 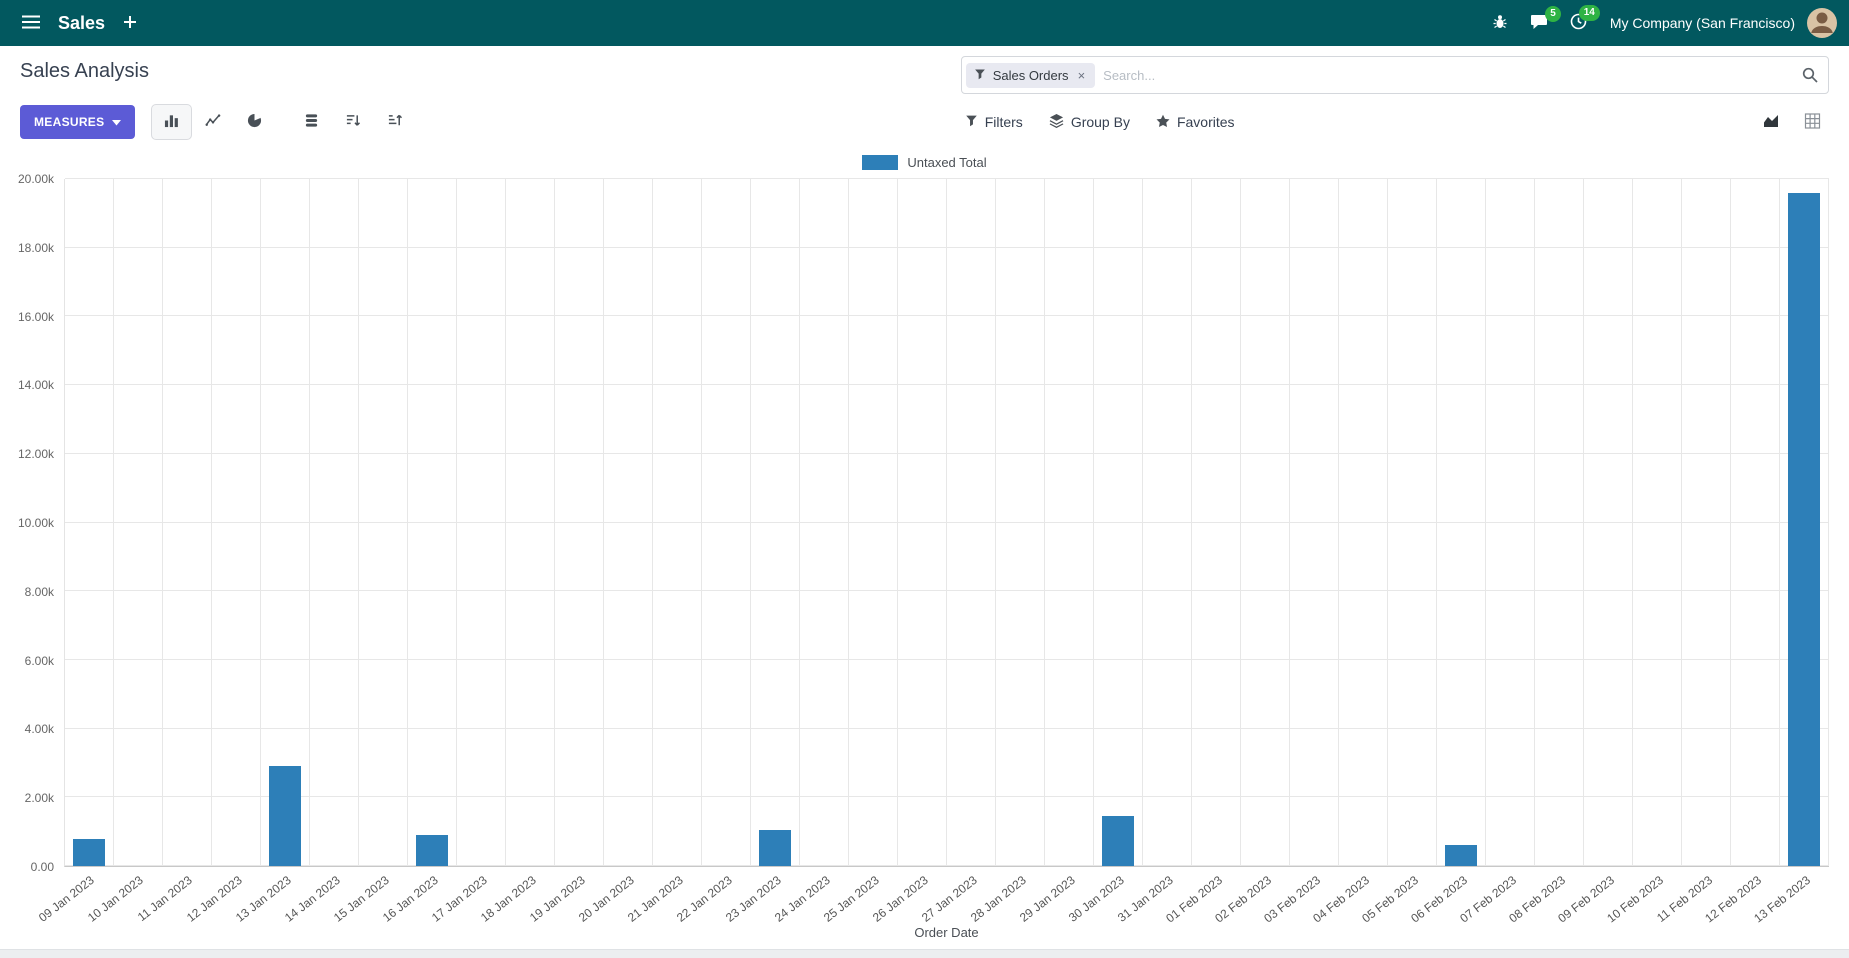 What do you see at coordinates (35, 179) in the screenshot?
I see `y-tick-label: 20.00k` at bounding box center [35, 179].